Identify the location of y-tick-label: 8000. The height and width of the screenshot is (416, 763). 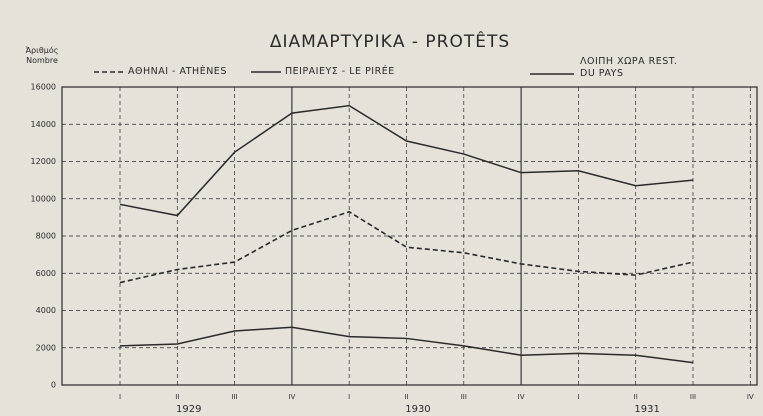
(46, 236).